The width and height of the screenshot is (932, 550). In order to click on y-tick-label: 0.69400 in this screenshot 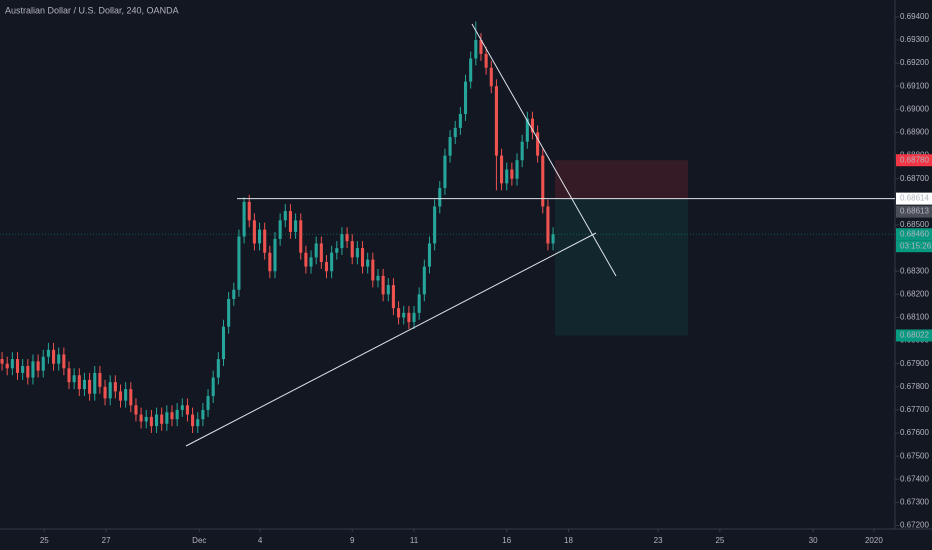, I will do `click(914, 16)`.